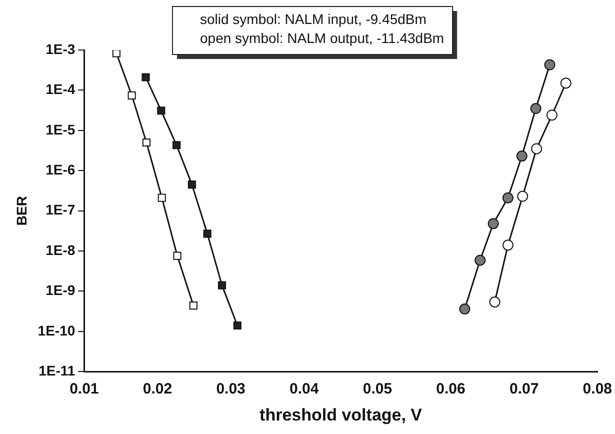 This screenshot has width=615, height=434. Describe the element at coordinates (21, 211) in the screenshot. I see `y-axis-title: BER` at that location.